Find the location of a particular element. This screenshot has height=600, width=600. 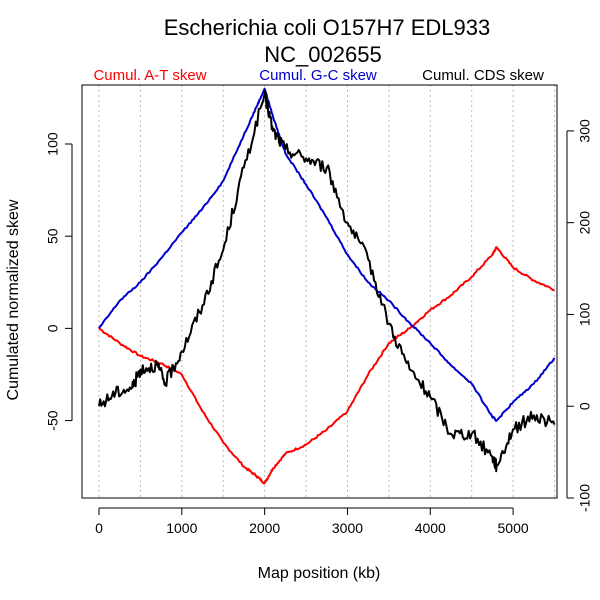

y-right-tick-label-0: -100 is located at coordinates (585, 498).